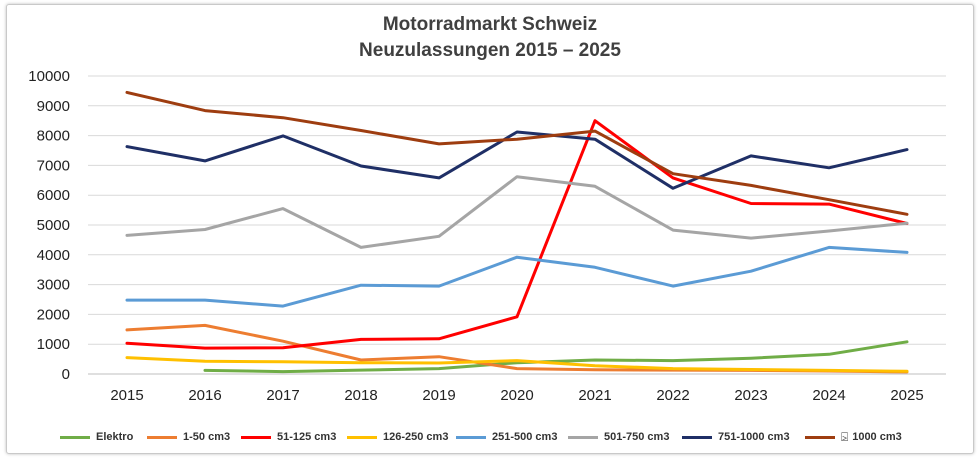 The height and width of the screenshot is (460, 980). I want to click on series-line-elektro, so click(556, 357).